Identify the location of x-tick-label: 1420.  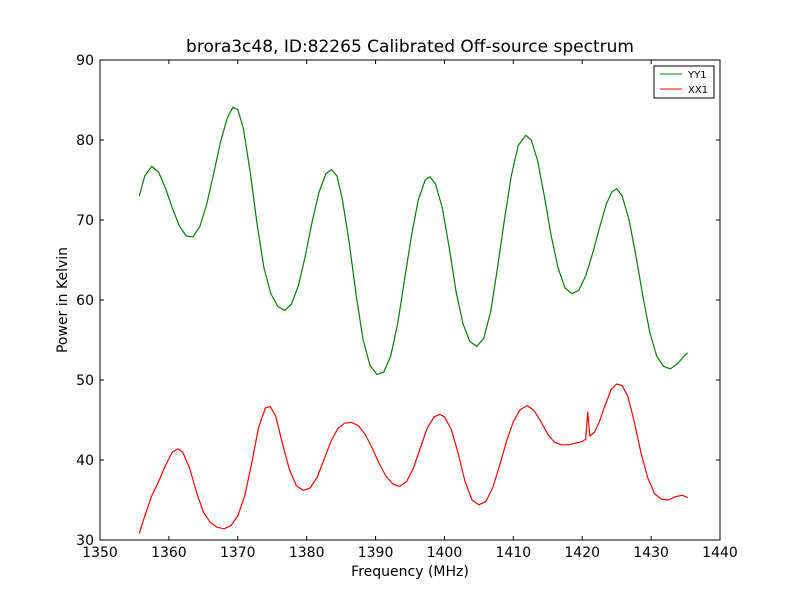
(582, 553).